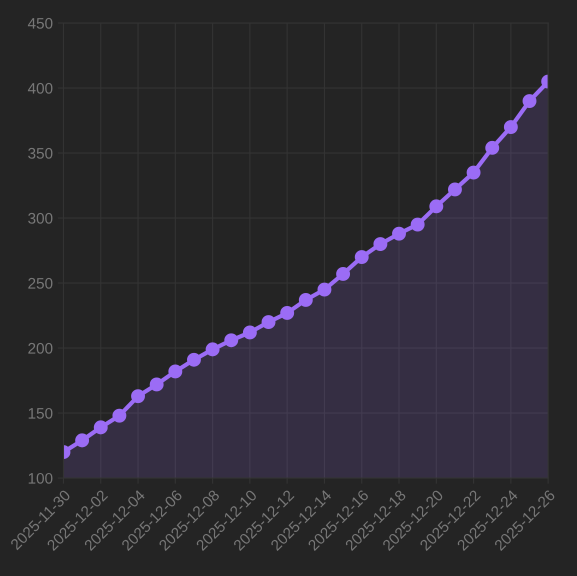 The width and height of the screenshot is (577, 576). Describe the element at coordinates (40, 153) in the screenshot. I see `y-tick-label: 350` at that location.